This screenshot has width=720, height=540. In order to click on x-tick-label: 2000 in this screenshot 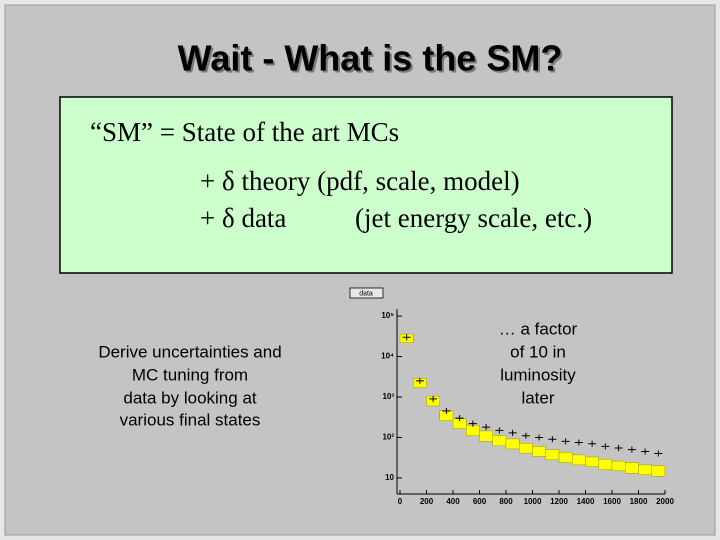, I will do `click(665, 501)`.